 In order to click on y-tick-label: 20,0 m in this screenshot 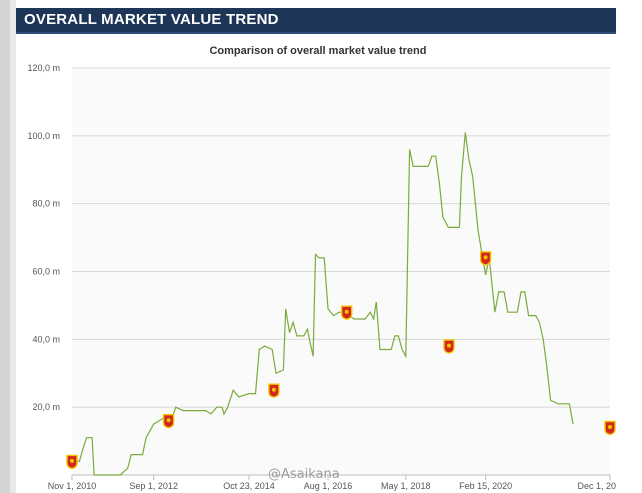, I will do `click(46, 407)`.